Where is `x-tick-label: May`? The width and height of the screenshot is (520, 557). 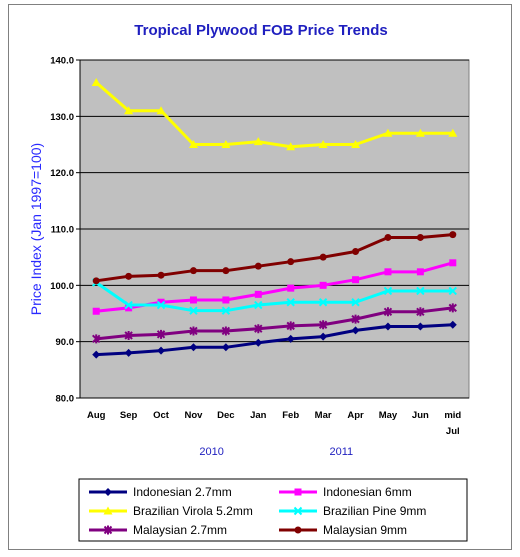
x-tick-label: May is located at coordinates (388, 415).